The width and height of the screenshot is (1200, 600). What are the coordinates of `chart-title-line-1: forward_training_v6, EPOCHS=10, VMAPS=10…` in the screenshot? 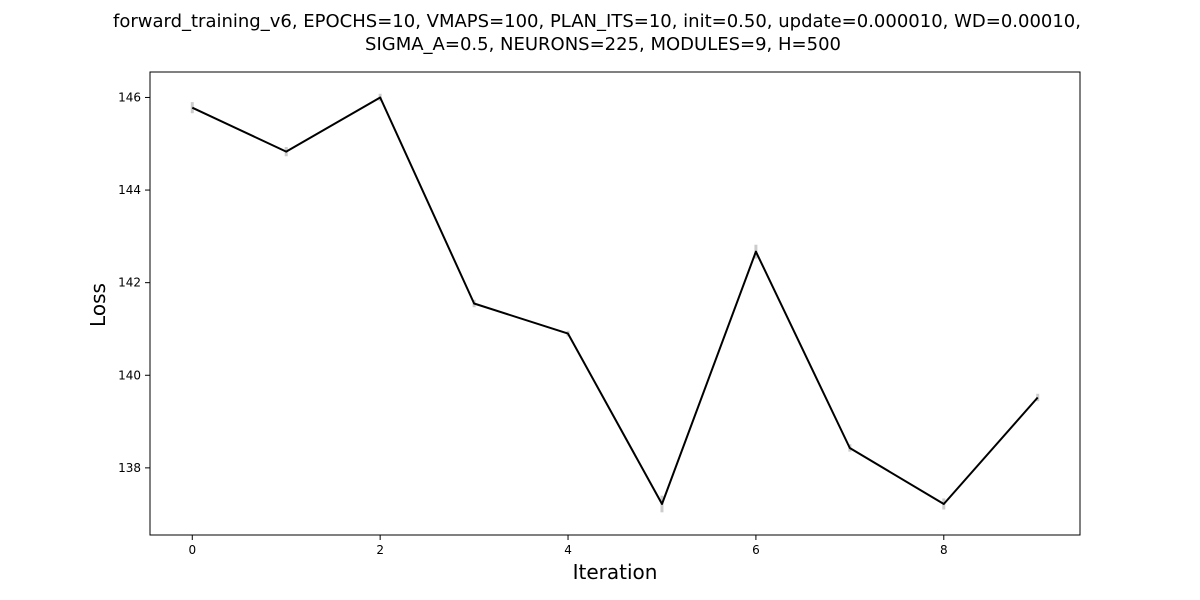 It's located at (597, 21).